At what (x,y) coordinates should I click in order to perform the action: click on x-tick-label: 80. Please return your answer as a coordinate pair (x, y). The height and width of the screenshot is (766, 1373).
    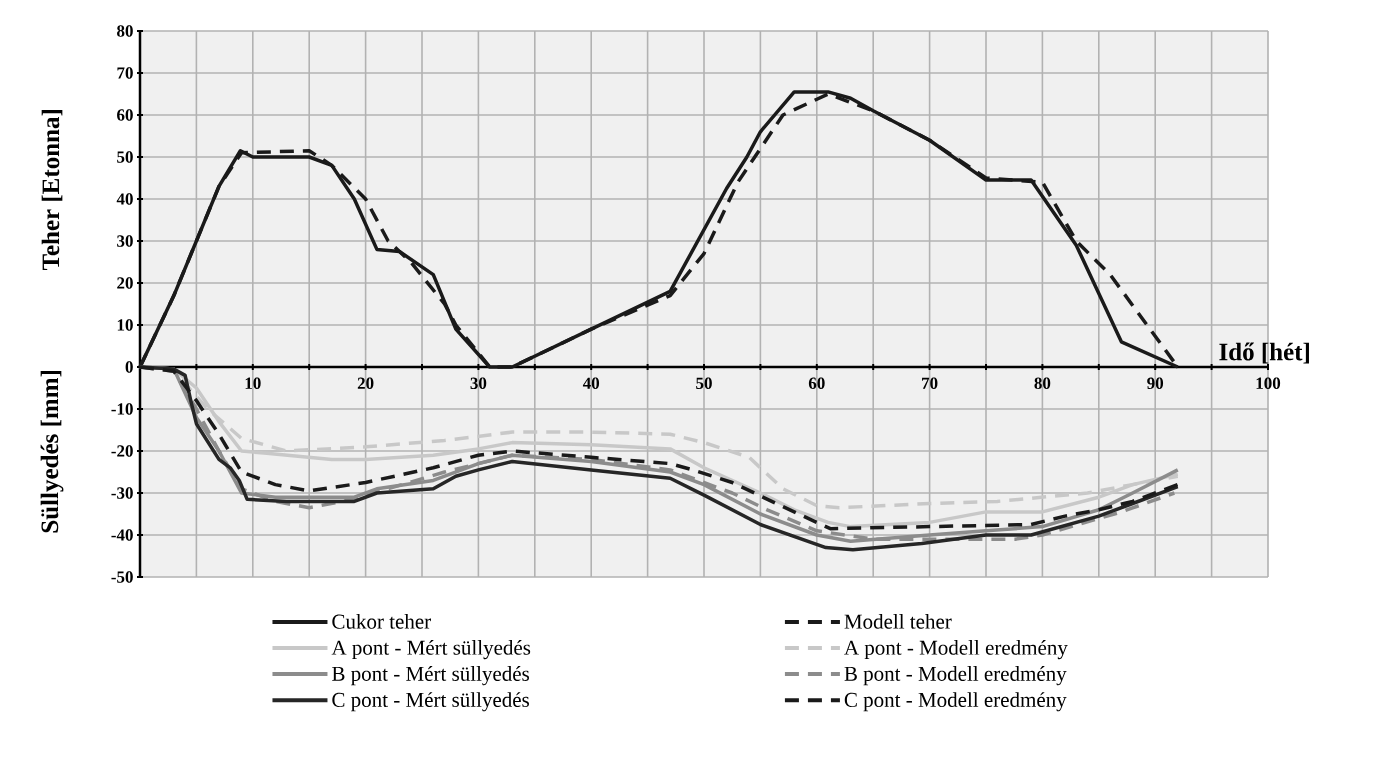
    Looking at the image, I should click on (1042, 383).